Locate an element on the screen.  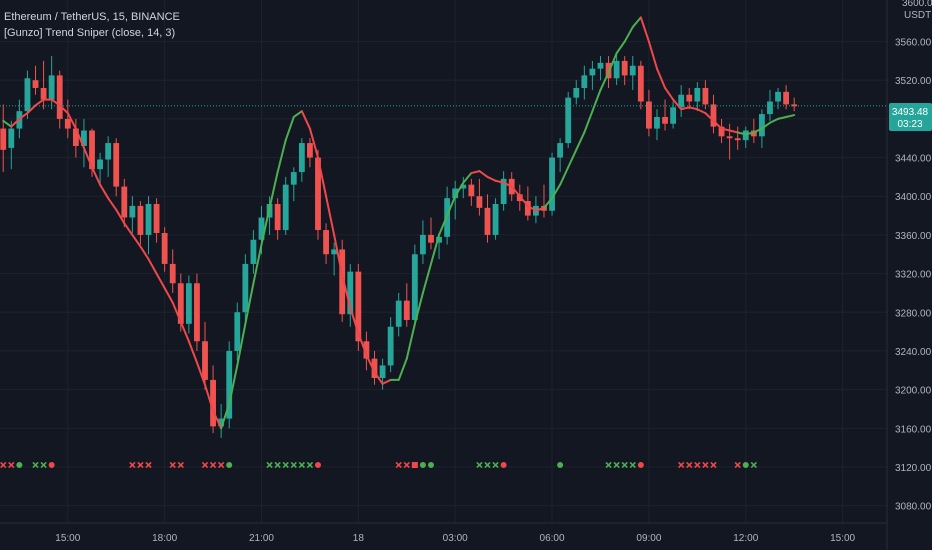
price-tick-label: 3320.00 is located at coordinates (913, 275).